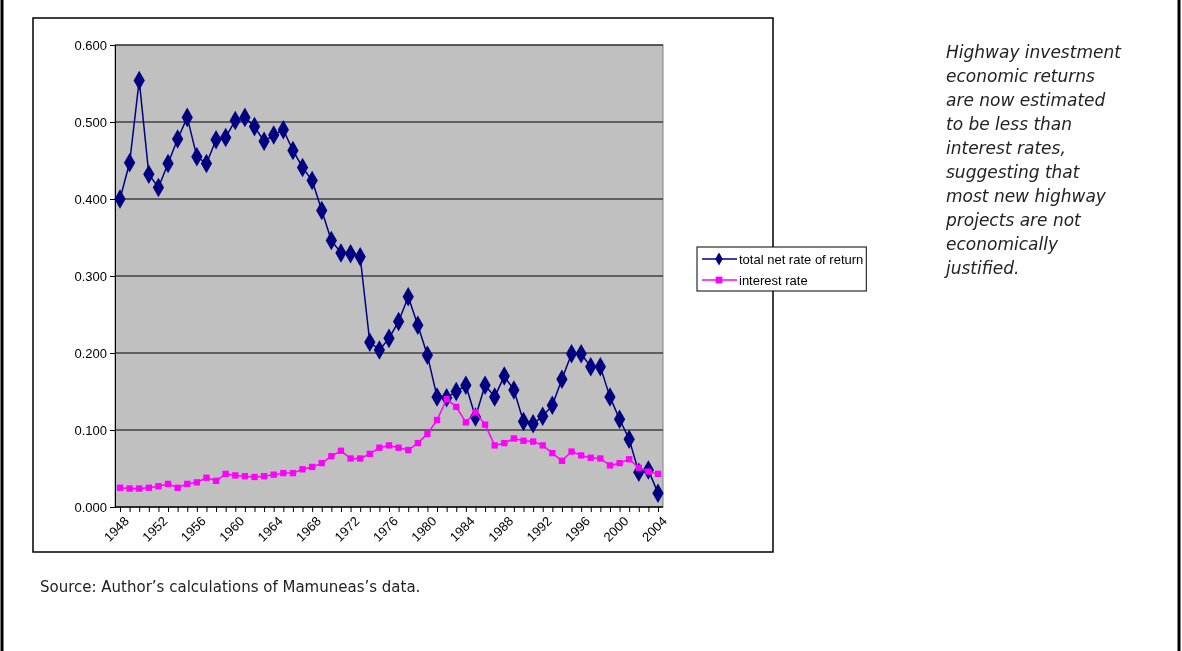 The image size is (1182, 651). I want to click on y-tick-label: 0.500, so click(90, 122).